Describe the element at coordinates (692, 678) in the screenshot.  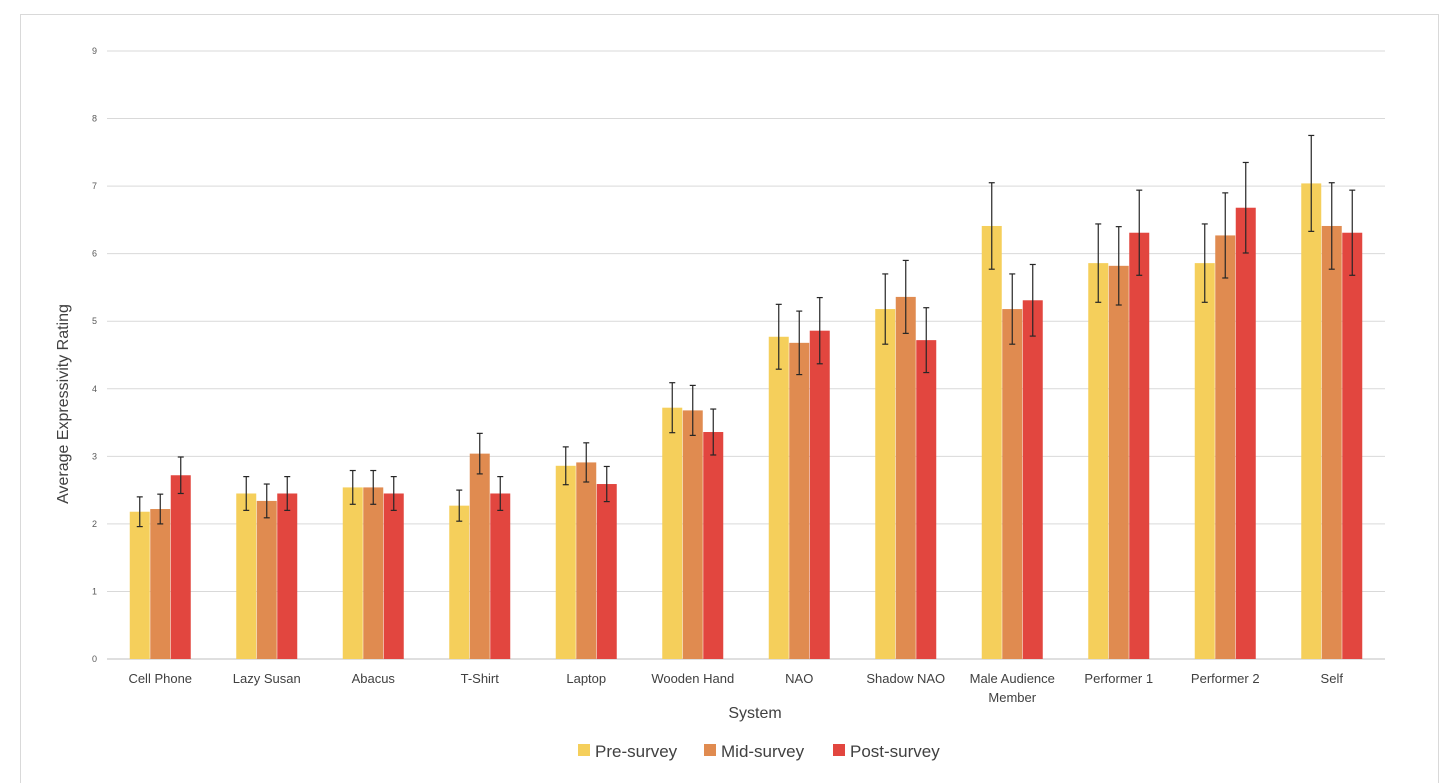
I see `x-category-label: Wooden Hand` at that location.